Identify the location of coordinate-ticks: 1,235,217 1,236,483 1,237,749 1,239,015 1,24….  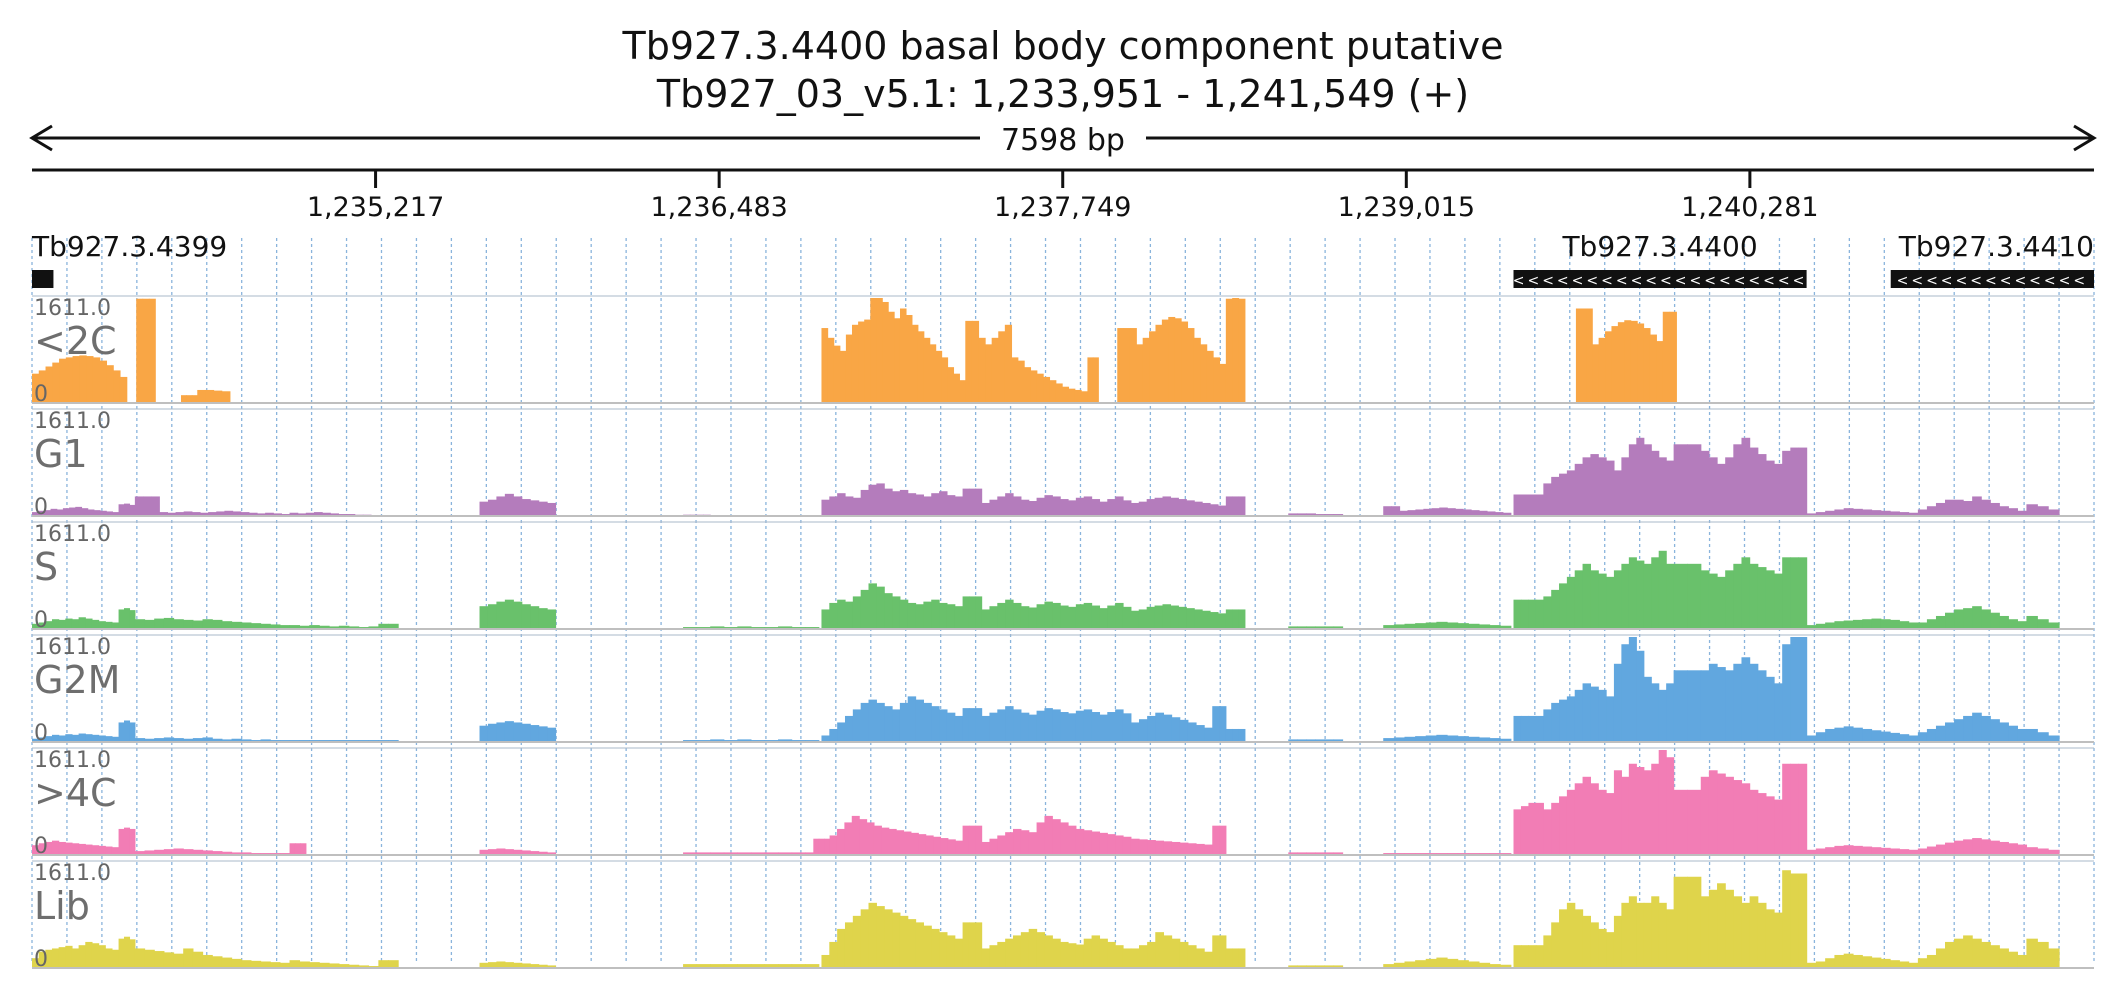
(1063, 196).